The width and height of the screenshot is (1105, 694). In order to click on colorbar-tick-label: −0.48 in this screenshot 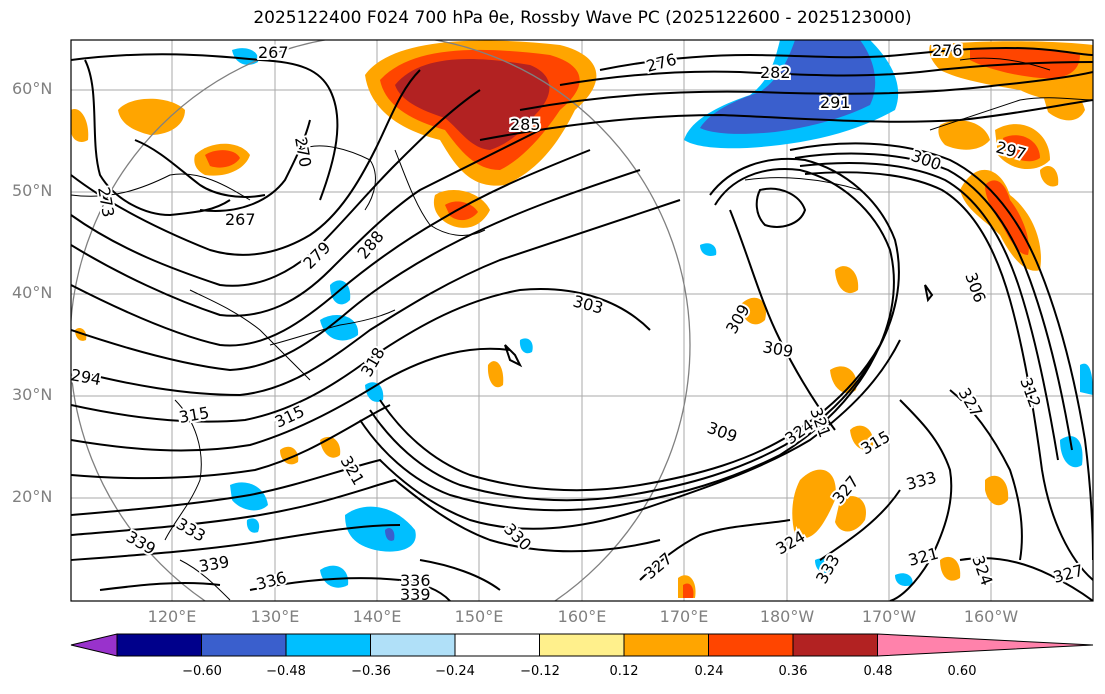, I will do `click(286, 671)`.